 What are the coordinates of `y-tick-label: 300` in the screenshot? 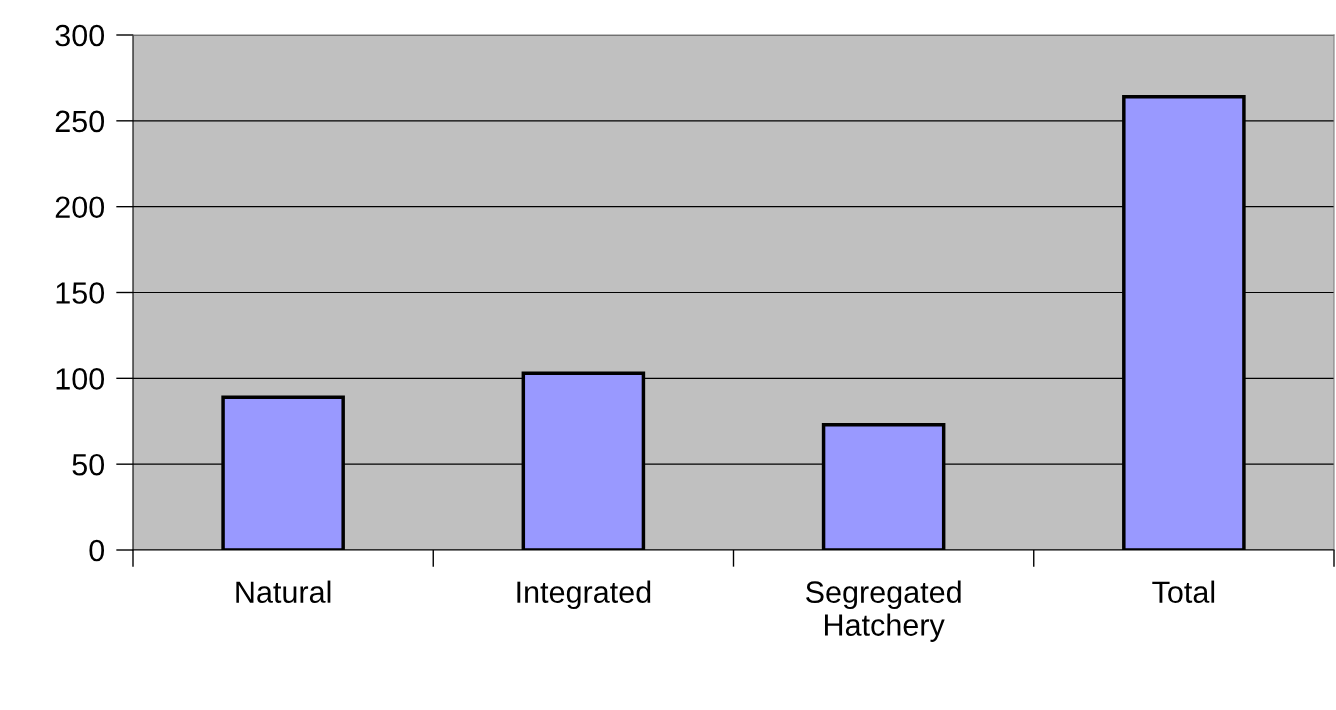 It's located at (80, 35).